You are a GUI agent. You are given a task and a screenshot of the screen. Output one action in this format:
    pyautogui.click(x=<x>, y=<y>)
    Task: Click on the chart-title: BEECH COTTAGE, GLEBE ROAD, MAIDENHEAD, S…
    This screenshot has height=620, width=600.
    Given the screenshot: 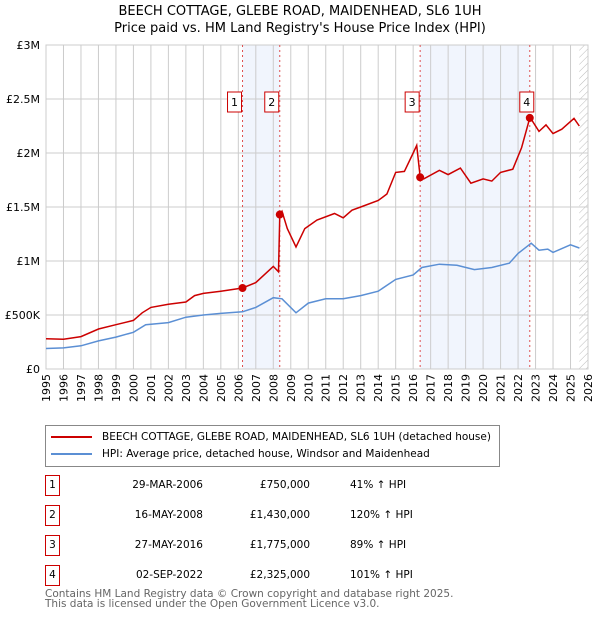 What is the action you would take?
    pyautogui.click(x=300, y=11)
    